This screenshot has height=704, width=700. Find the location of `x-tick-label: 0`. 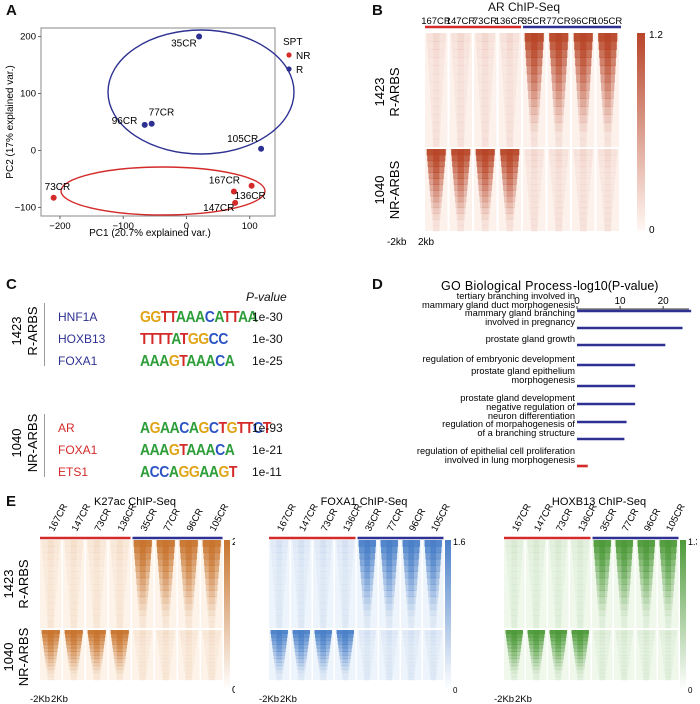

x-tick-label: 0 is located at coordinates (186, 226).